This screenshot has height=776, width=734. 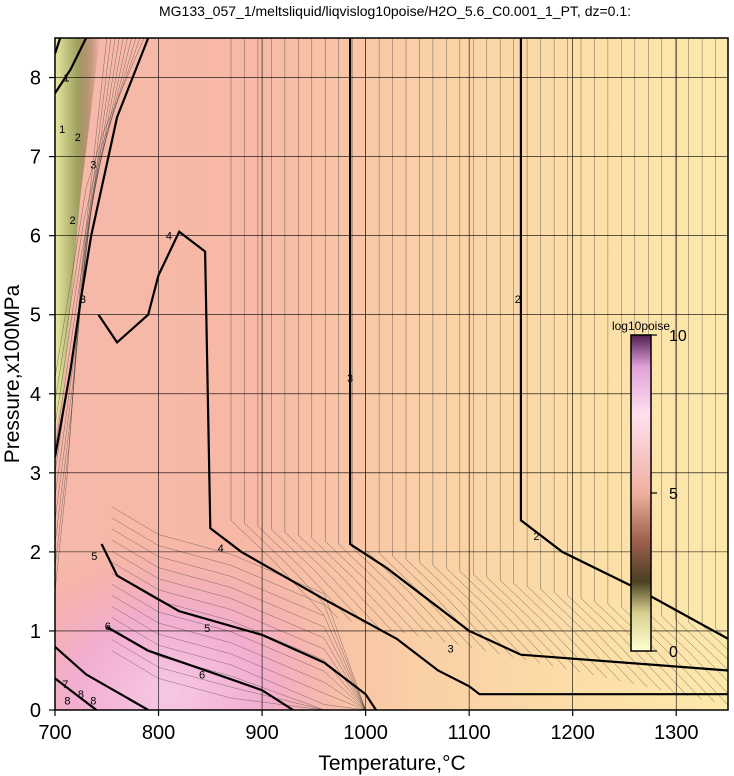 I want to click on y-tick-label-7: 7, so click(x=35, y=158).